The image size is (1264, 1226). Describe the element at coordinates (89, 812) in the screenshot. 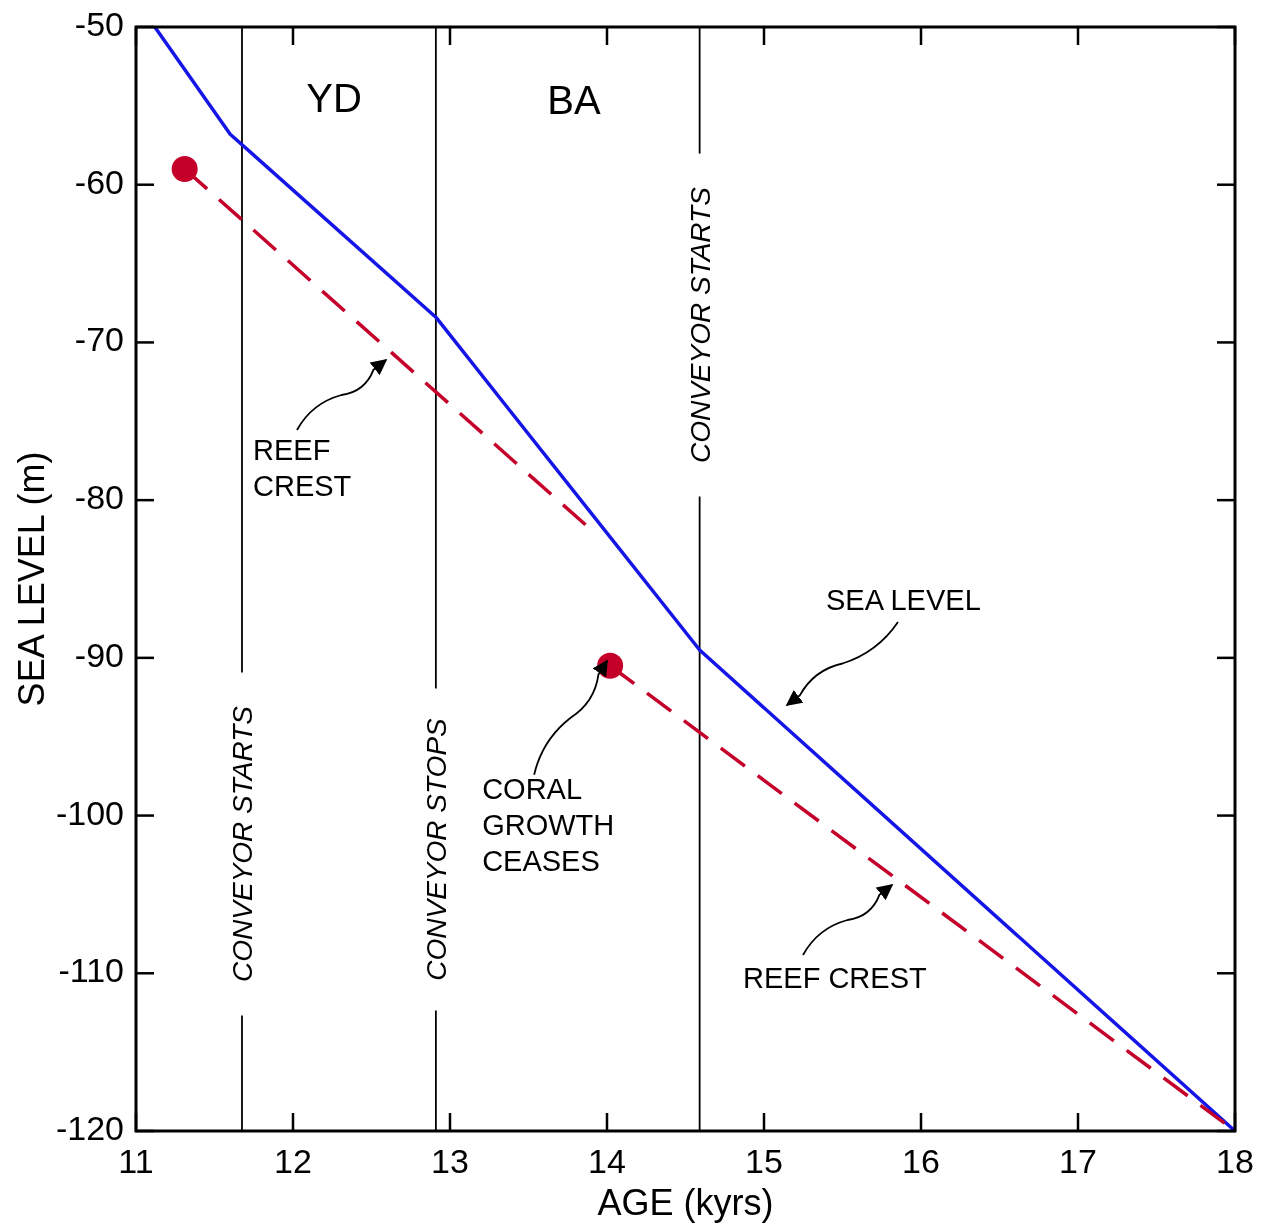

I see `y-tick-label: -100` at that location.